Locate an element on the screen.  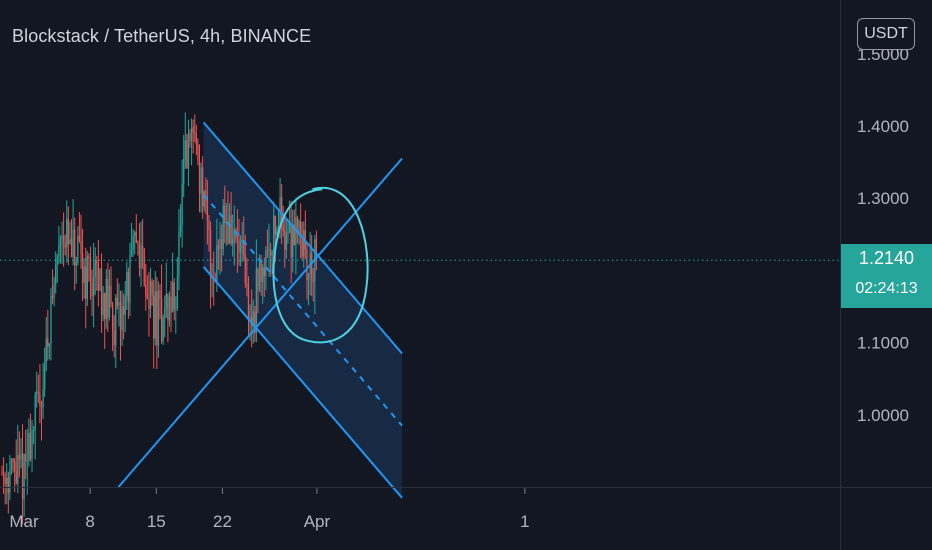
currency-button: USDT is located at coordinates (886, 34).